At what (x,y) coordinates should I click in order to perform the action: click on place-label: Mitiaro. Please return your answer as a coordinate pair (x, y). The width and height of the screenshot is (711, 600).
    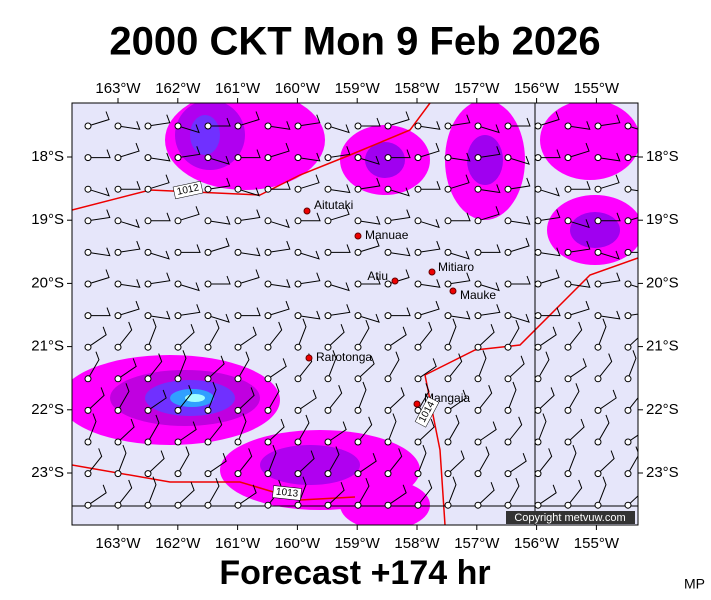
    Looking at the image, I should click on (456, 267).